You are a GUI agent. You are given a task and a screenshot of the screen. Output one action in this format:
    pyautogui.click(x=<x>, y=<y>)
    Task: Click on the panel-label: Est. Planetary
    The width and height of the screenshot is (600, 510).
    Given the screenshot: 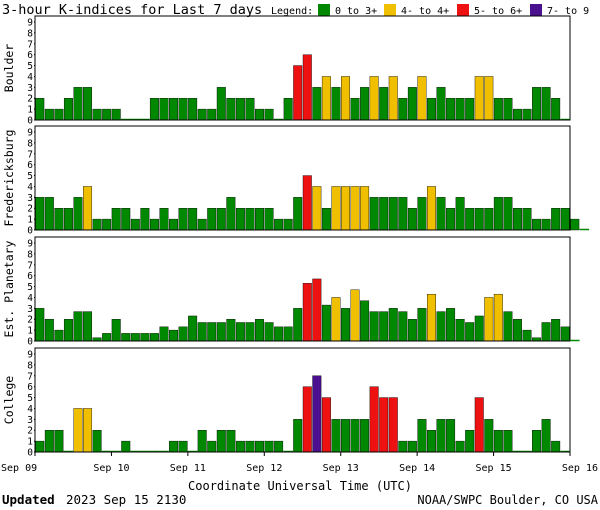 What is the action you would take?
    pyautogui.click(x=9, y=288)
    